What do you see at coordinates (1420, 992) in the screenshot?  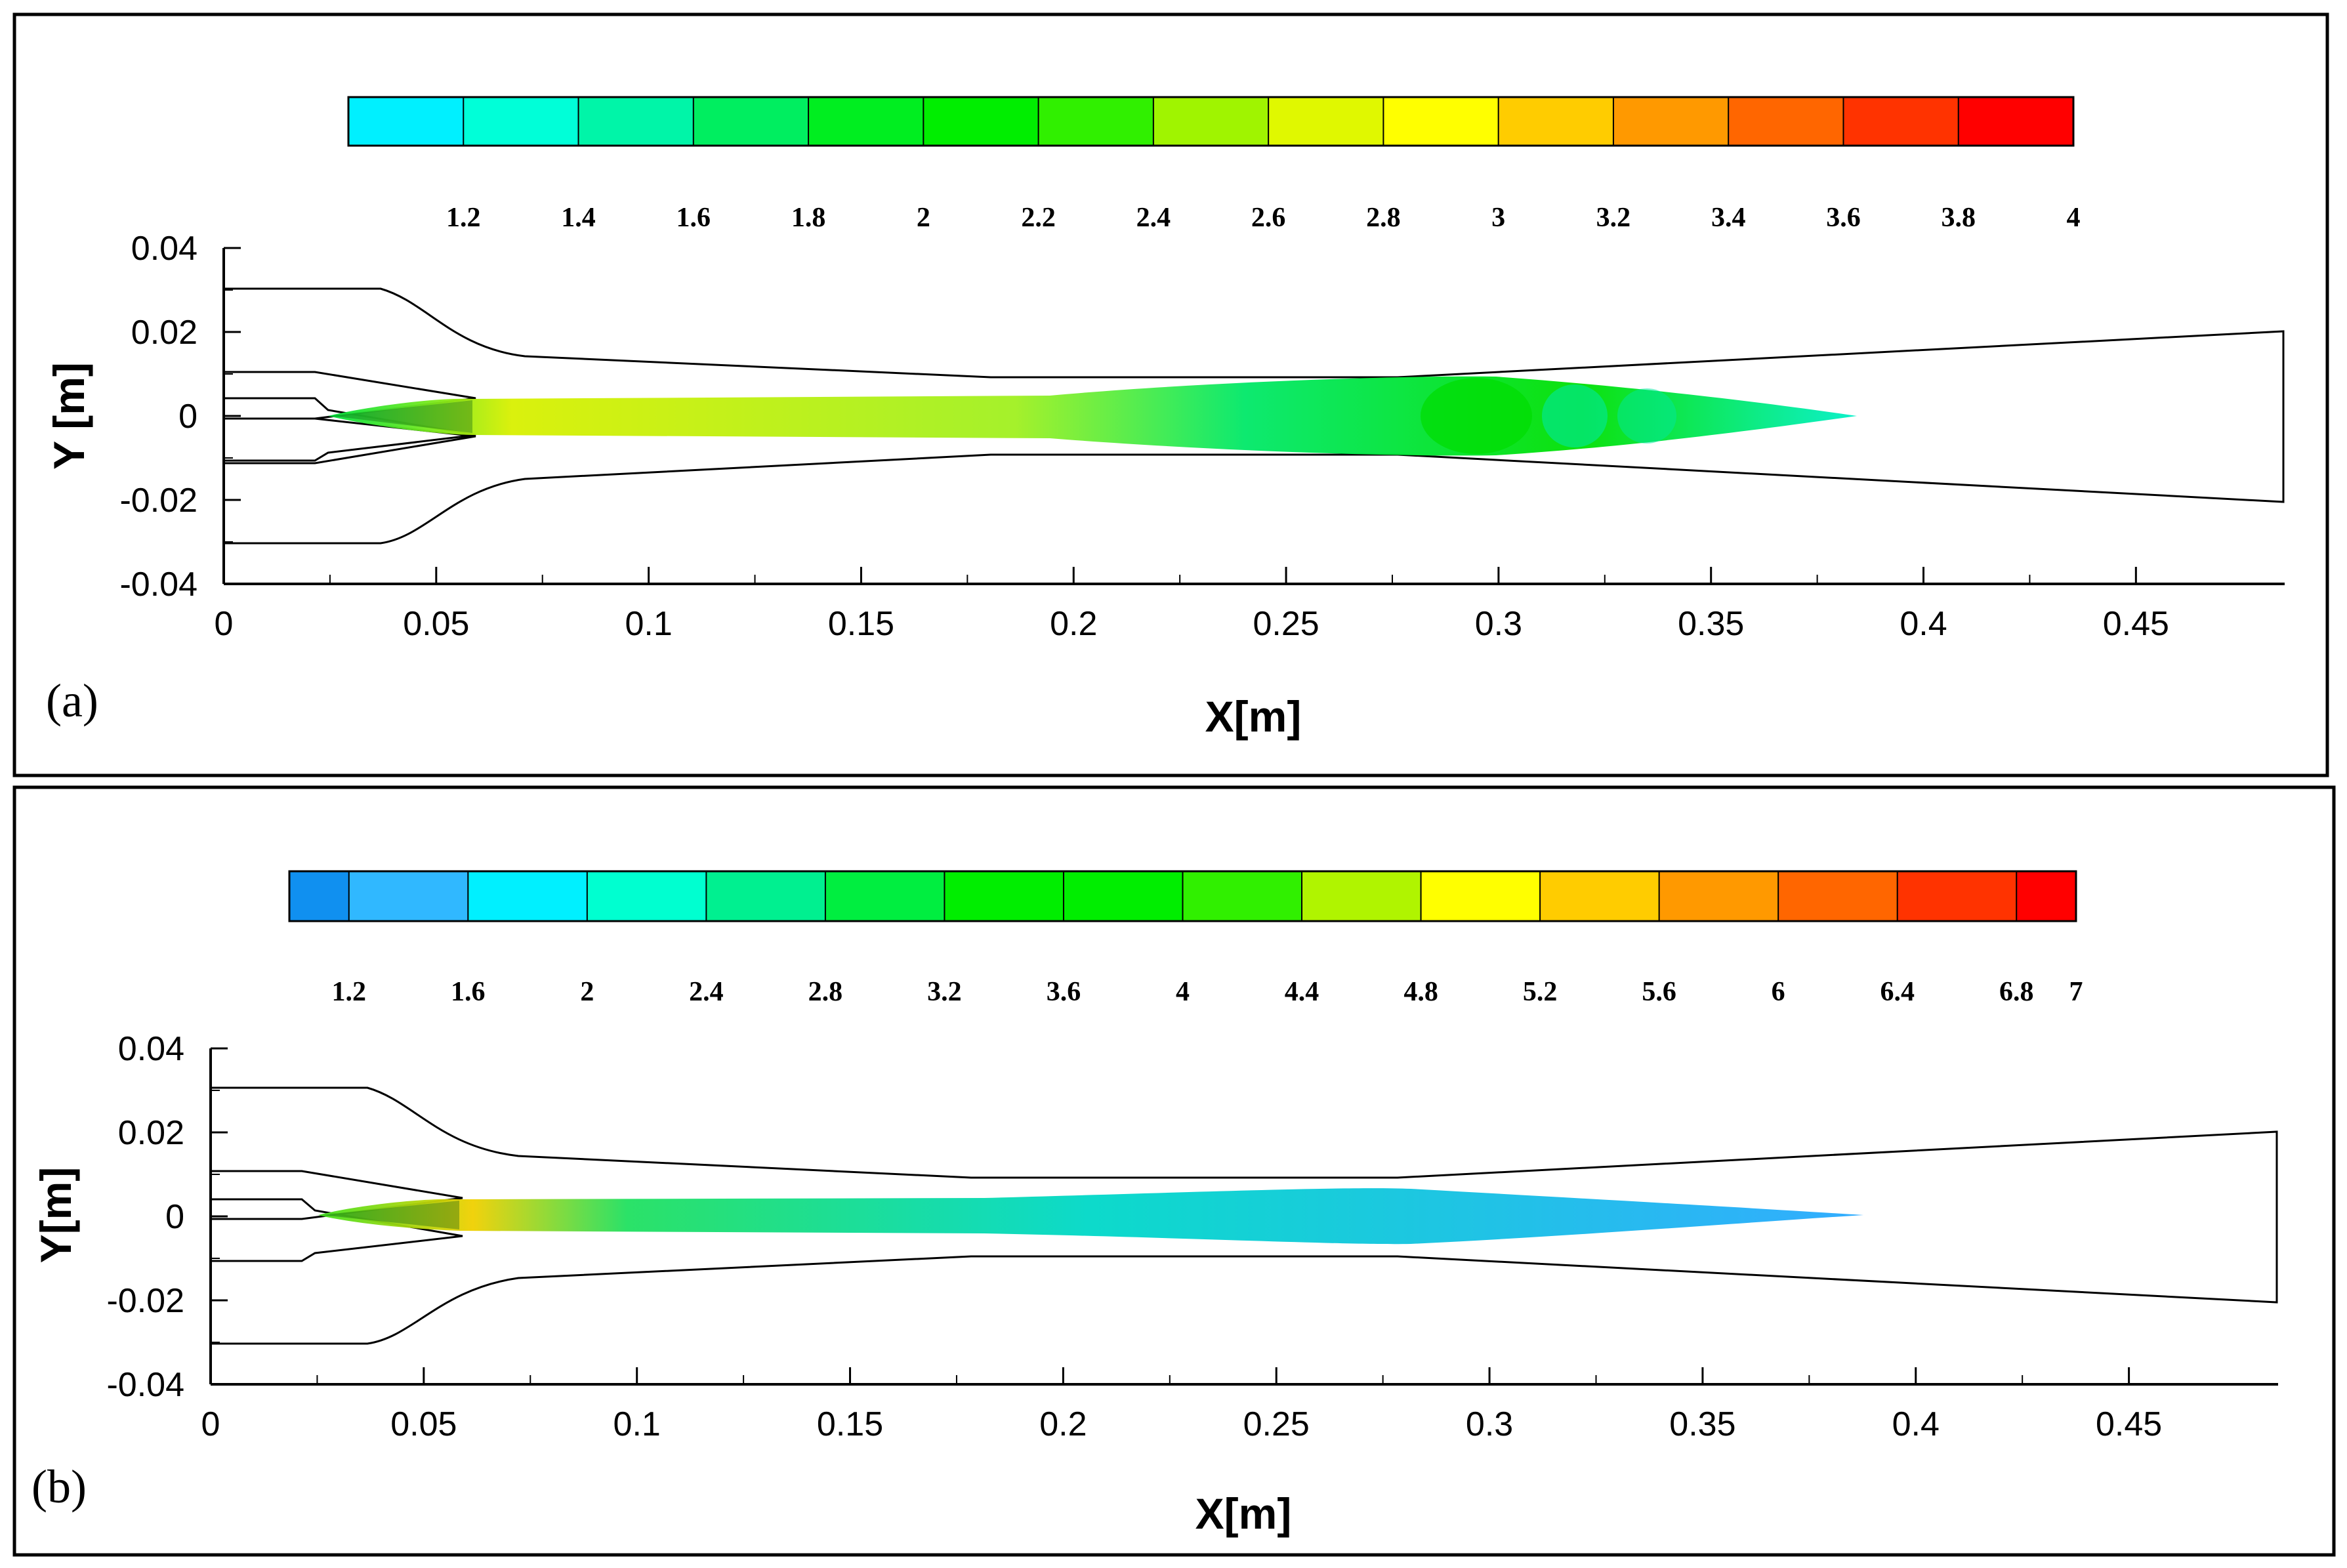 I see `colorbar-tick-label: 4.8` at bounding box center [1420, 992].